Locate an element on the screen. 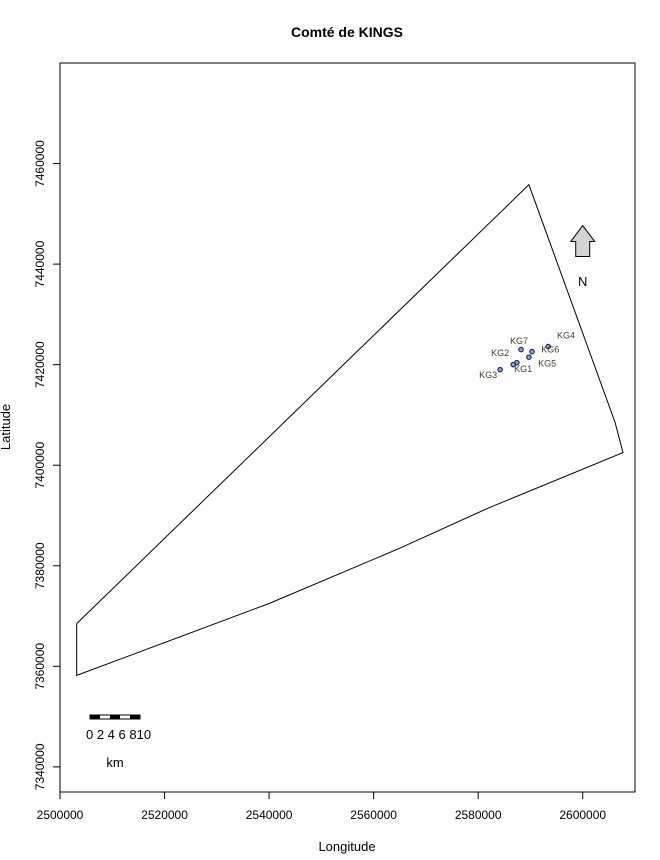 The image size is (660, 860). y-tick-label: 7460000 is located at coordinates (40, 163).